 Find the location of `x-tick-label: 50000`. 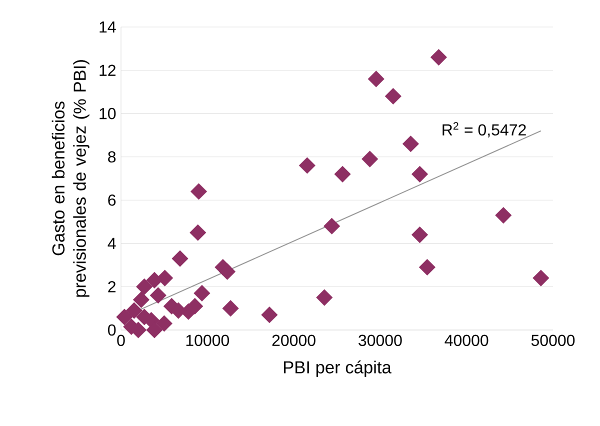

x-tick-label: 50000 is located at coordinates (553, 340).